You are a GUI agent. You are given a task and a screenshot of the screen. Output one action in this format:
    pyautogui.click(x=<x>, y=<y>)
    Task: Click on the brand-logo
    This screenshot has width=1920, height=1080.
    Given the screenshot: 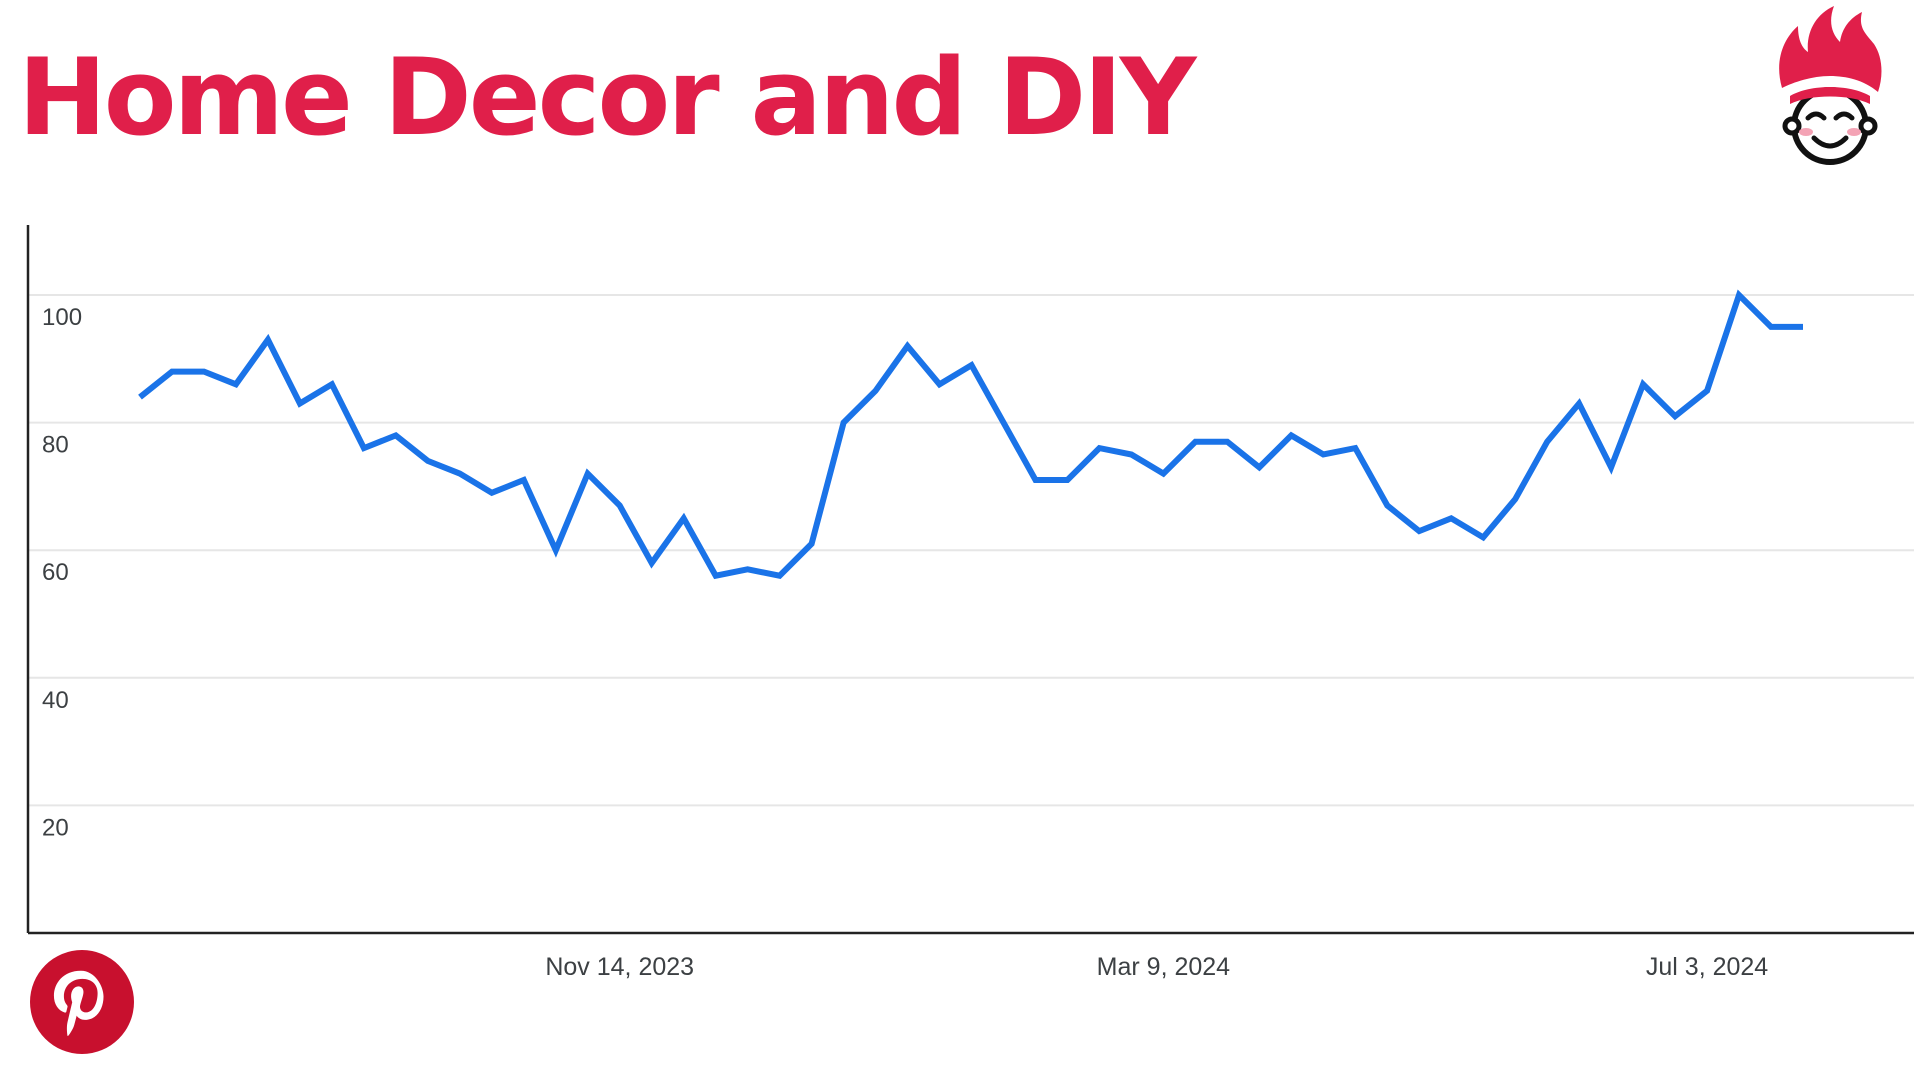 What is the action you would take?
    pyautogui.click(x=1830, y=85)
    